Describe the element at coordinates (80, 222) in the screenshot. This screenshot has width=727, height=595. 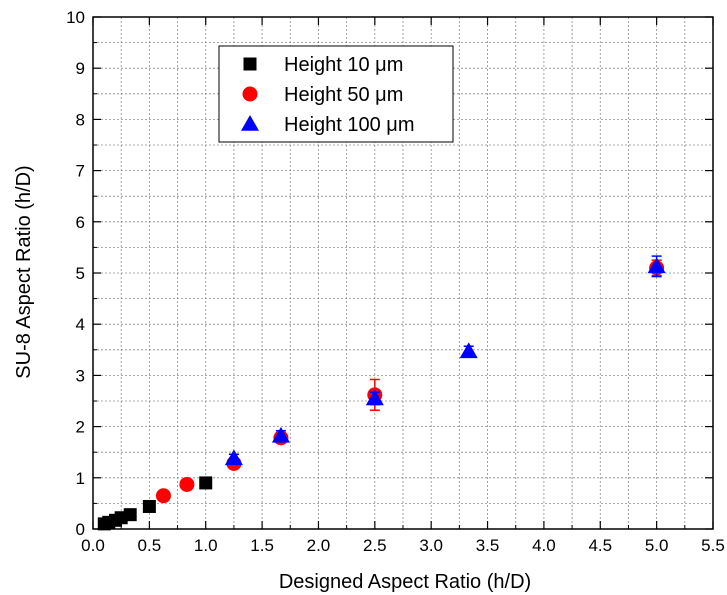
I see `y-tick-label: 6` at that location.